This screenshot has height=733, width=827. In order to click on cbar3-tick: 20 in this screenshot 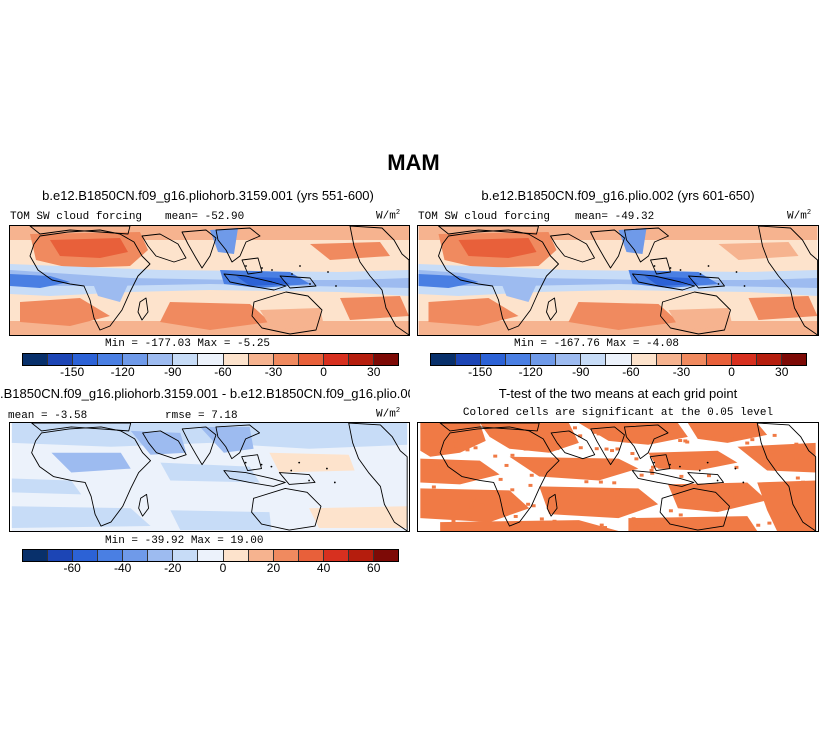, I will do `click(273, 568)`.